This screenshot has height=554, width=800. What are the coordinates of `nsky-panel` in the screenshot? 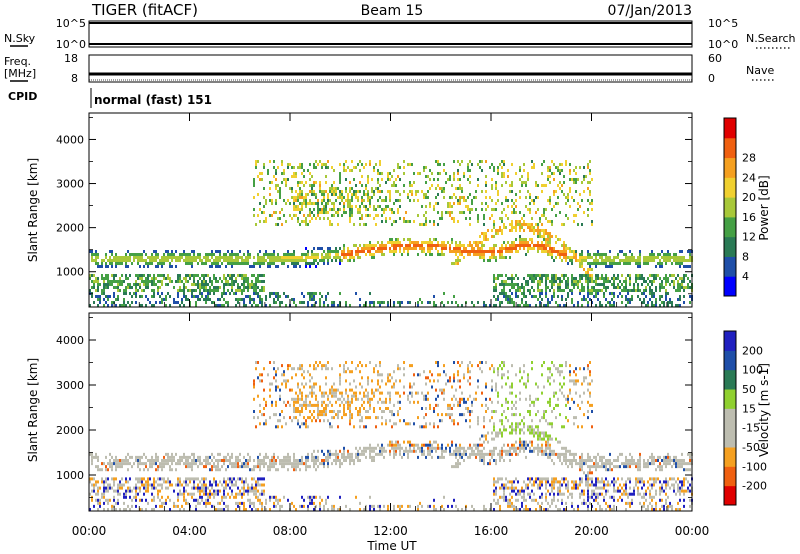 It's located at (390, 34).